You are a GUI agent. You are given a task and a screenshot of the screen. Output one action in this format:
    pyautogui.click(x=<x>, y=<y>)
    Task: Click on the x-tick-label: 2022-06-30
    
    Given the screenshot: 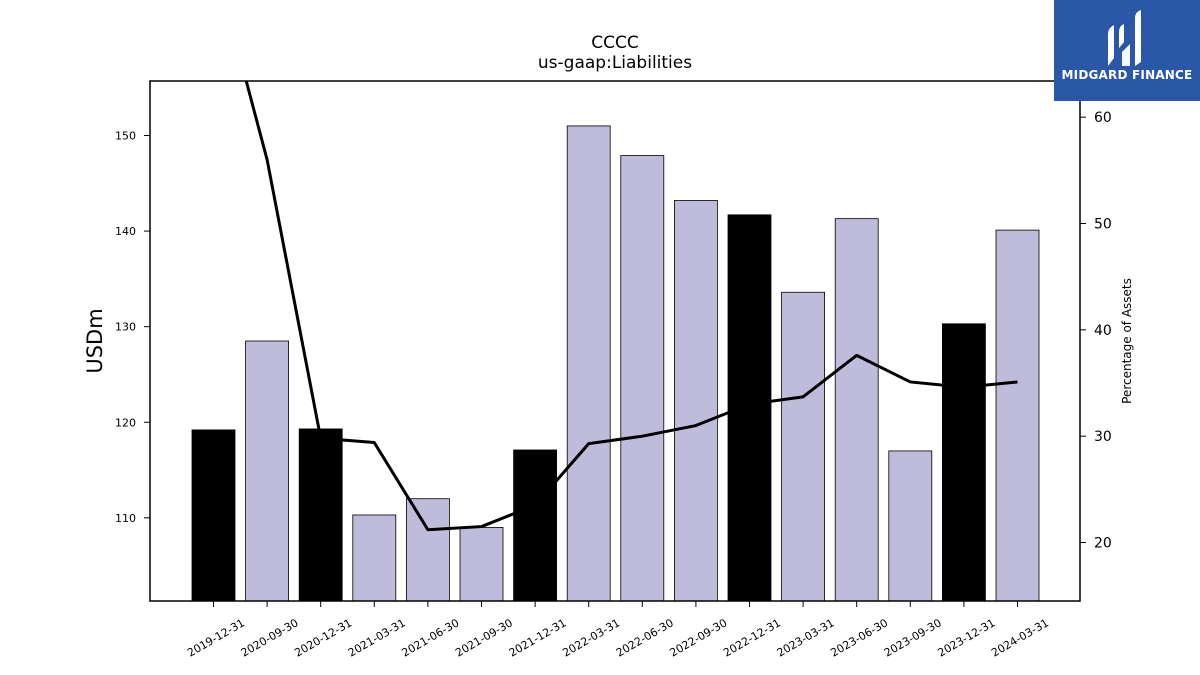 What is the action you would take?
    pyautogui.click(x=645, y=637)
    